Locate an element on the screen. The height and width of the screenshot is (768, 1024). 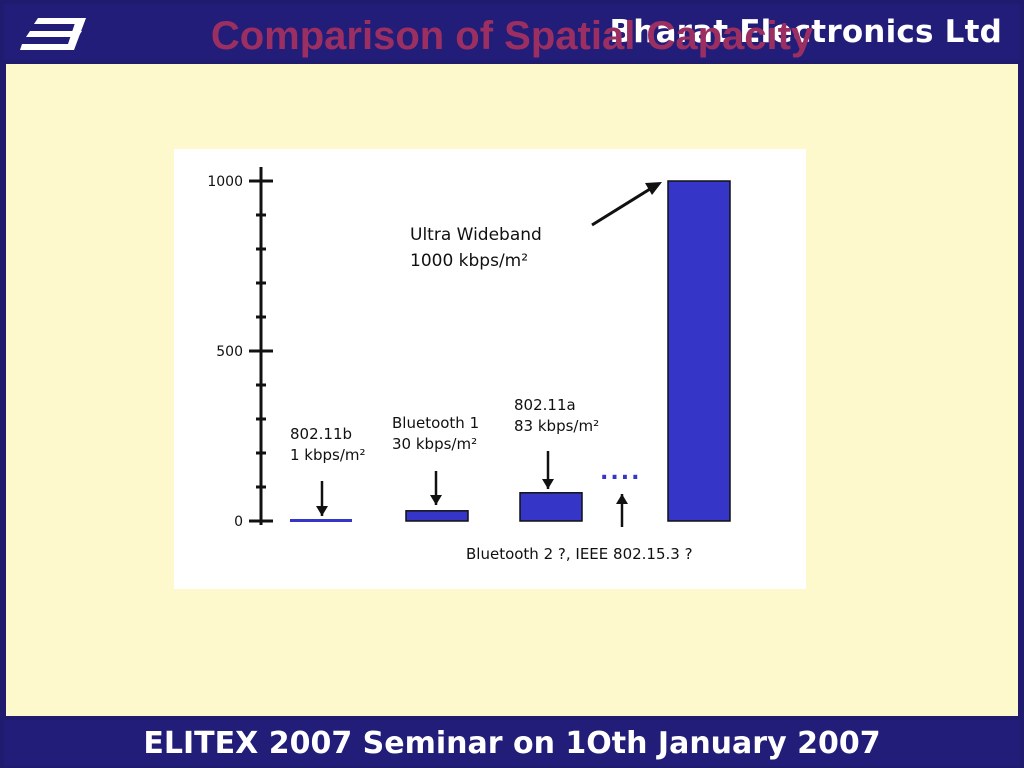
slide-header: Bharat Electronics Ltd is located at coordinates (512, 32).